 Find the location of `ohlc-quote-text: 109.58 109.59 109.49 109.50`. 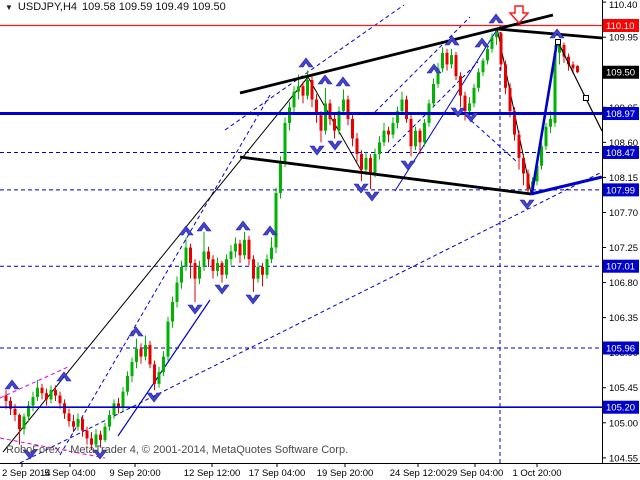

ohlc-quote-text: 109.58 109.59 109.49 109.50 is located at coordinates (154, 7).